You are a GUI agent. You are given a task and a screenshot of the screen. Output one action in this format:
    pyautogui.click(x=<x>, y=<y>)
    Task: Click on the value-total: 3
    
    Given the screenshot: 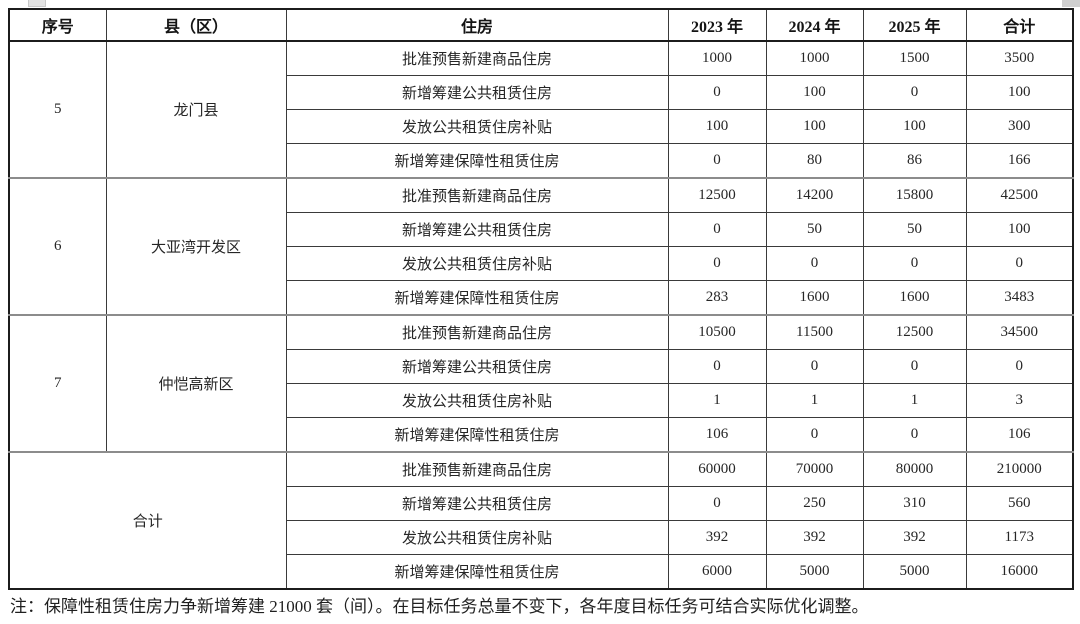 What is the action you would take?
    pyautogui.click(x=1019, y=400)
    